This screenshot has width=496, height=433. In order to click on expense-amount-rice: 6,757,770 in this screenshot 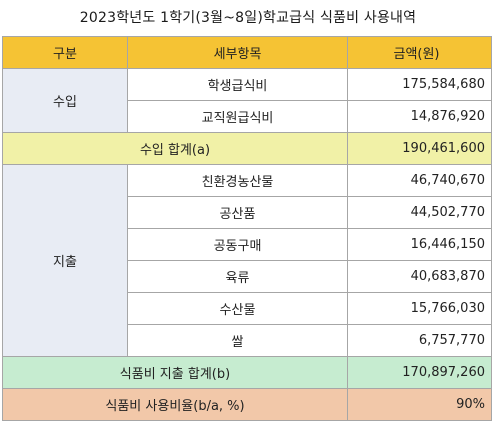, I will do `click(419, 340)`.